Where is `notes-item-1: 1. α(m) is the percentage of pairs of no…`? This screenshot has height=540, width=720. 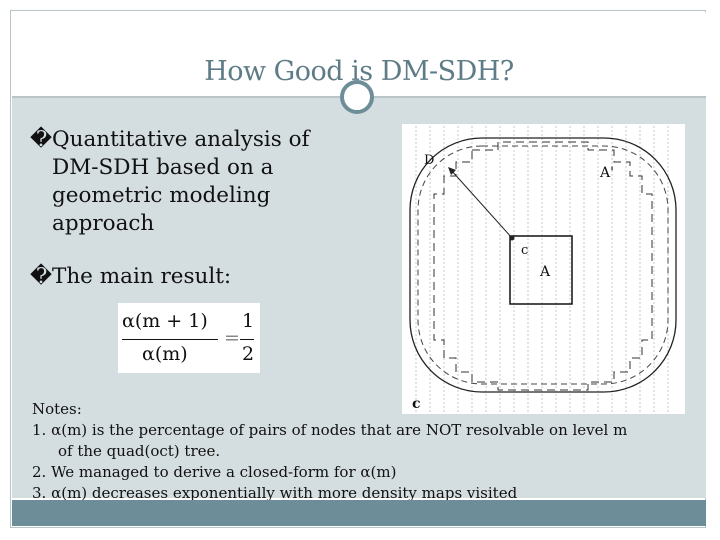
notes-item-1: 1. α(m) is the percentage of pairs of no… is located at coordinates (329, 430).